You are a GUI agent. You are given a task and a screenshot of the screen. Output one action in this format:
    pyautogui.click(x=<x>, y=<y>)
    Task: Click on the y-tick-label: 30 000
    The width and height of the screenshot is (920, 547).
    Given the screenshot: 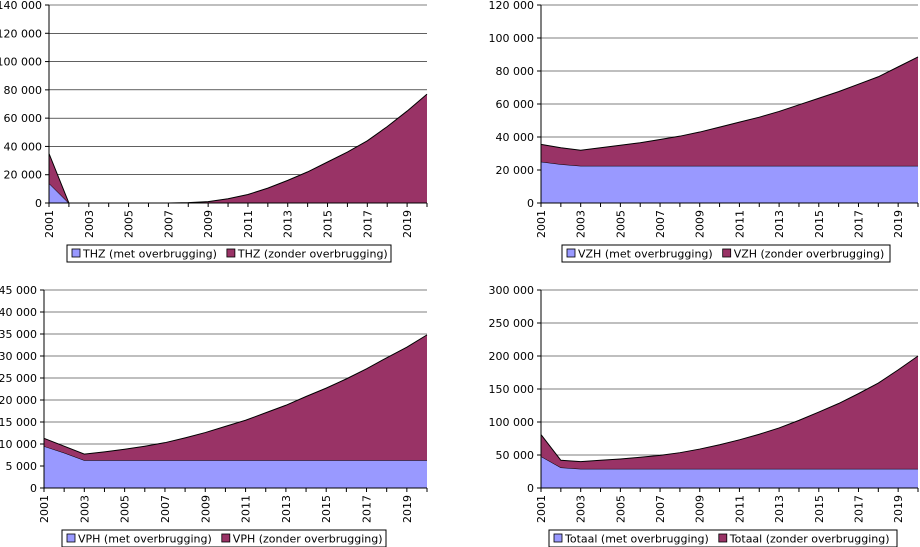 What is the action you would take?
    pyautogui.click(x=18, y=356)
    